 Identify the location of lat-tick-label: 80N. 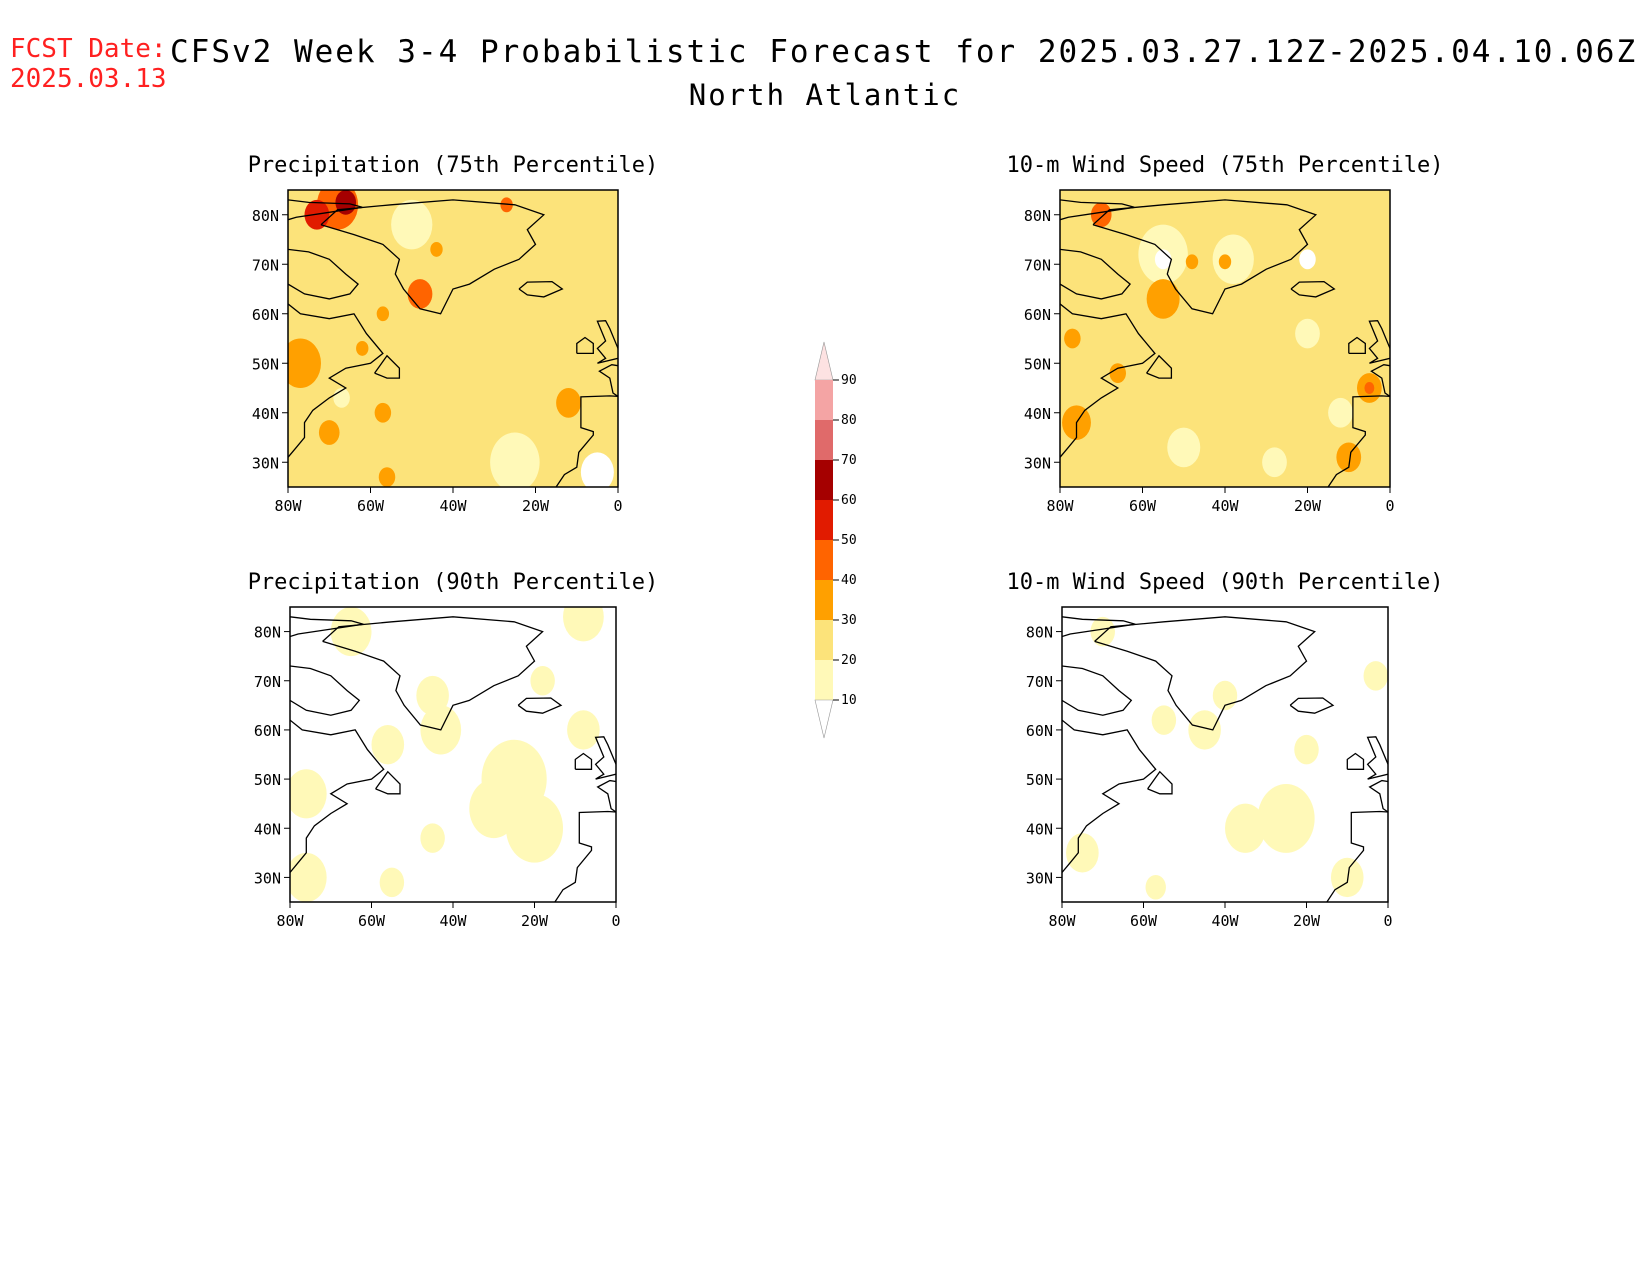
(265, 216).